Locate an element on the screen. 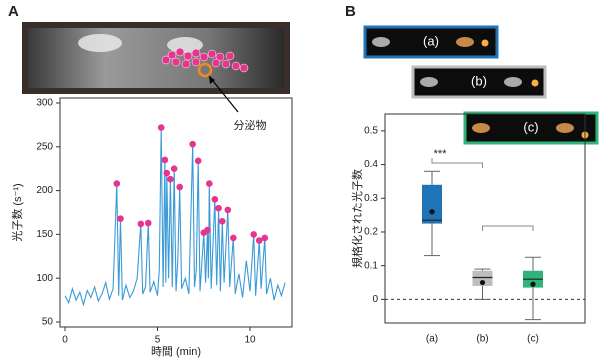 This screenshot has width=600, height=363. x-tick-label: 0 is located at coordinates (65, 340).